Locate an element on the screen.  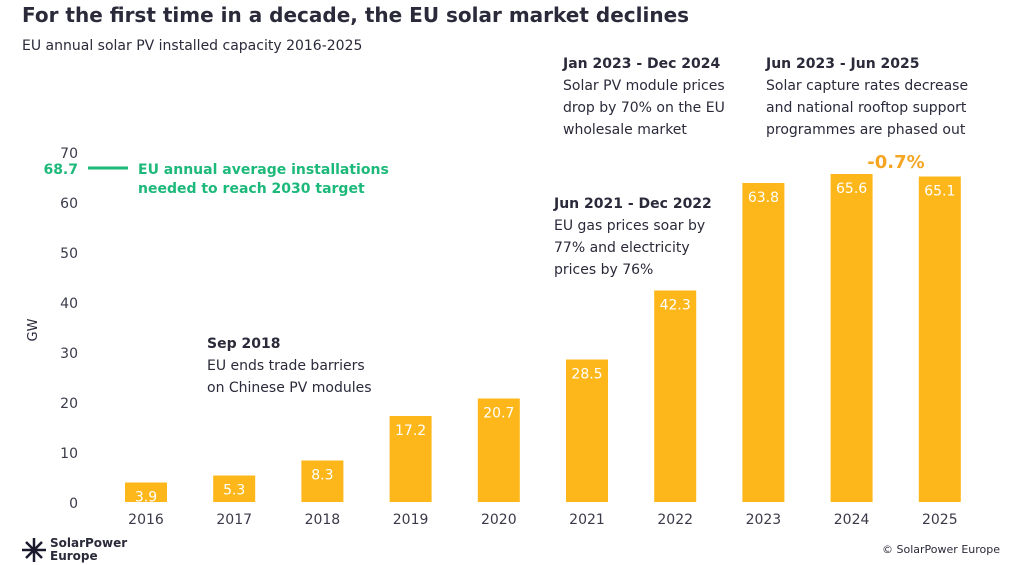
annotation-text: on Chinese PV modules is located at coordinates (289, 388).